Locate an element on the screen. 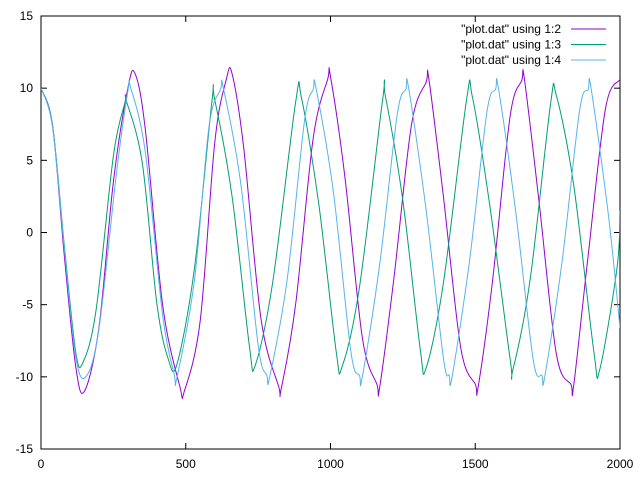 The width and height of the screenshot is (640, 480). x-tick-label: 0 is located at coordinates (41, 464).